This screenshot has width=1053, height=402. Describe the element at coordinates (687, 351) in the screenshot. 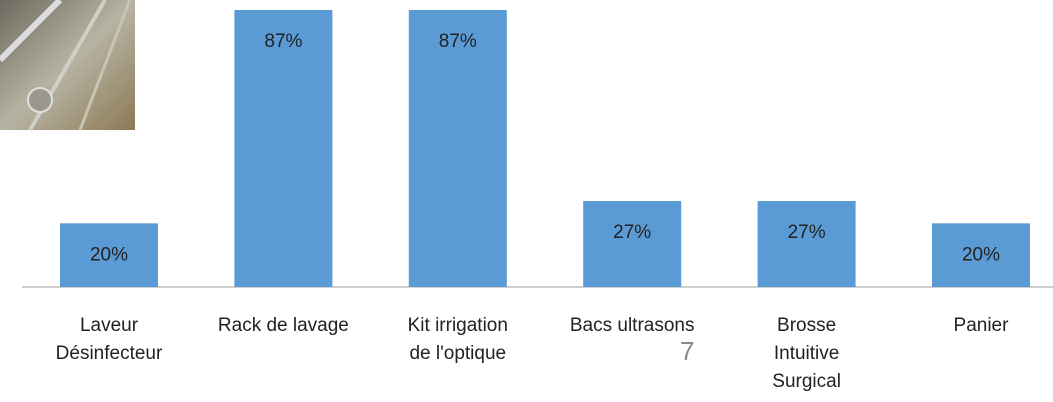

I see `page-number: 7` at that location.